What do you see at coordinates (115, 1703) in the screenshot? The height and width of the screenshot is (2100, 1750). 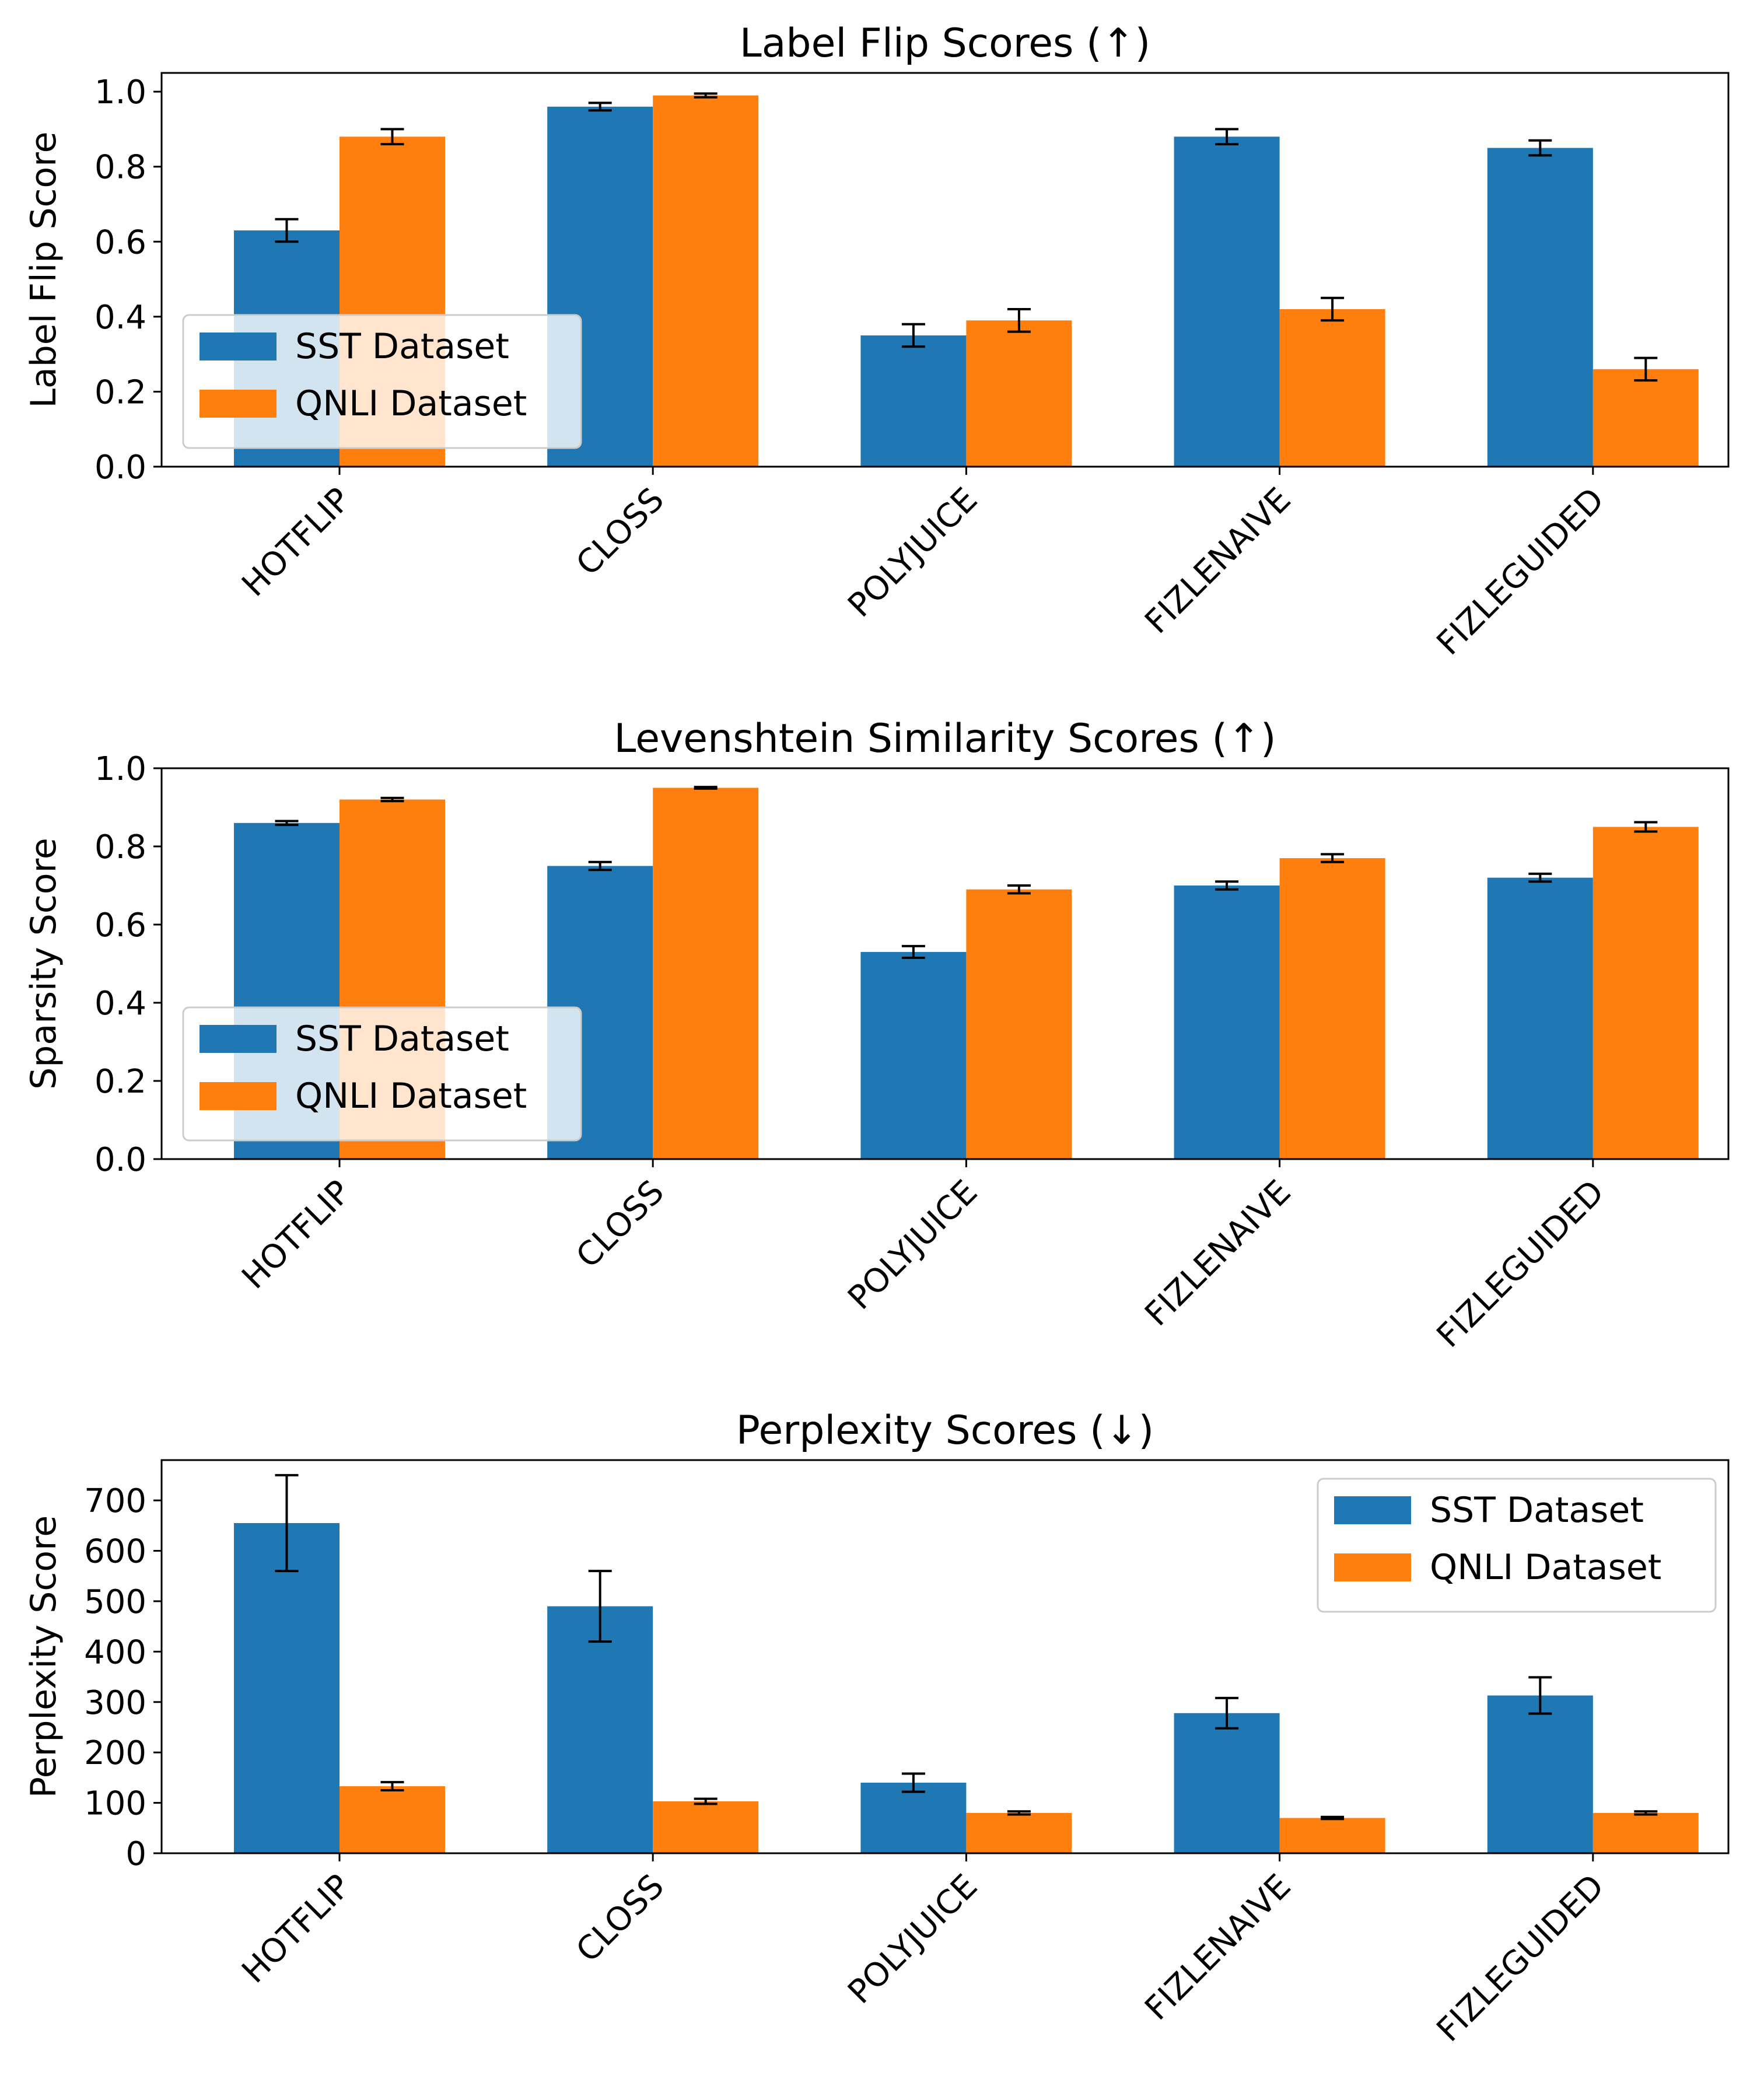 I see `y-tick-label: 300` at bounding box center [115, 1703].